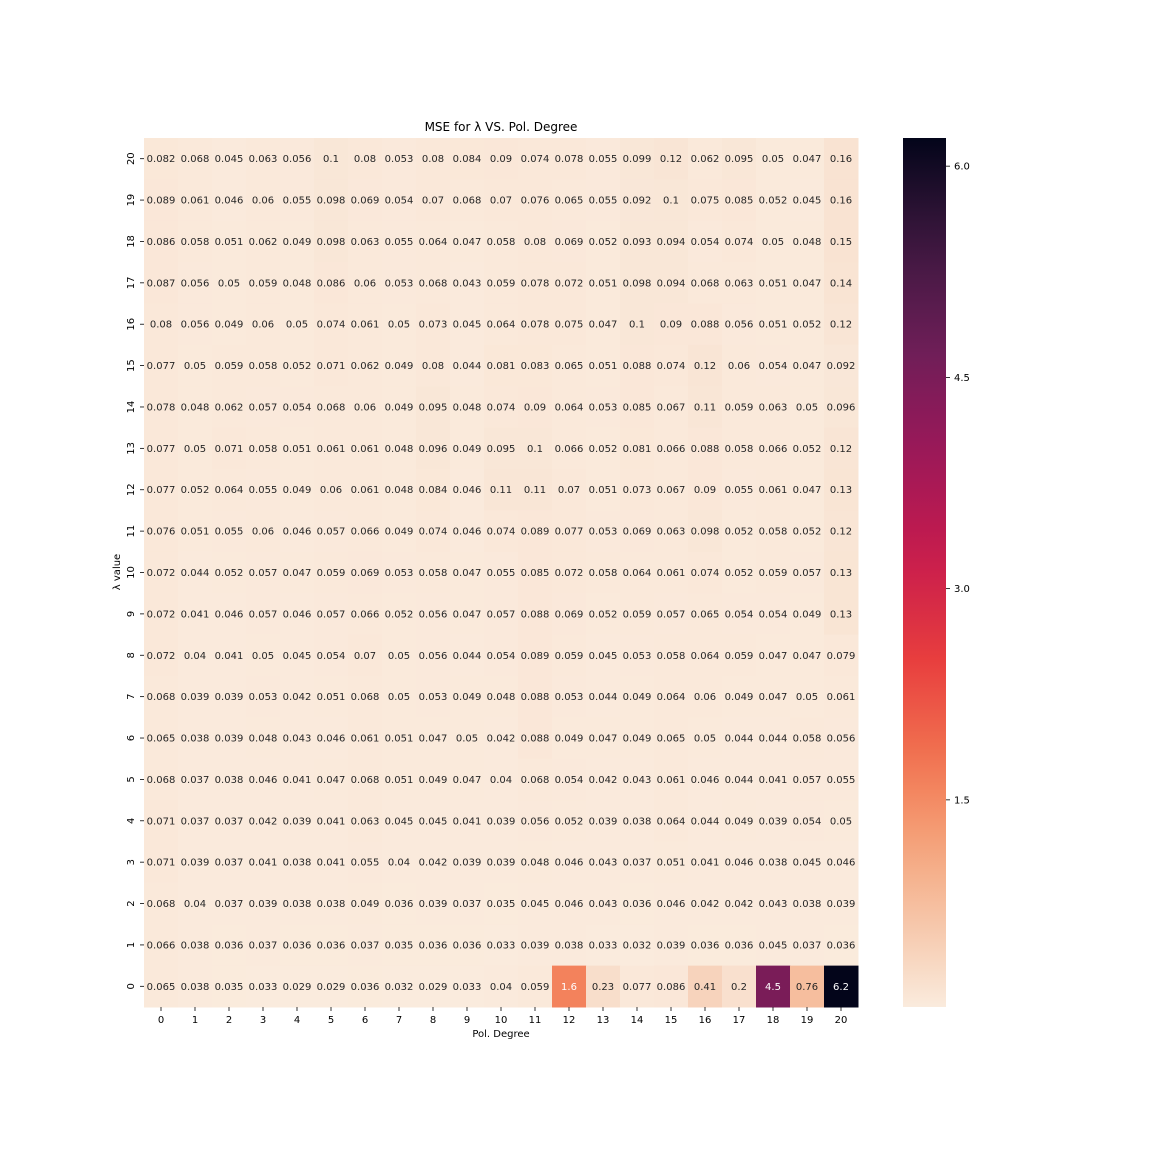 This screenshot has width=1152, height=1152. I want to click on cell-value: 0.068, so click(535, 780).